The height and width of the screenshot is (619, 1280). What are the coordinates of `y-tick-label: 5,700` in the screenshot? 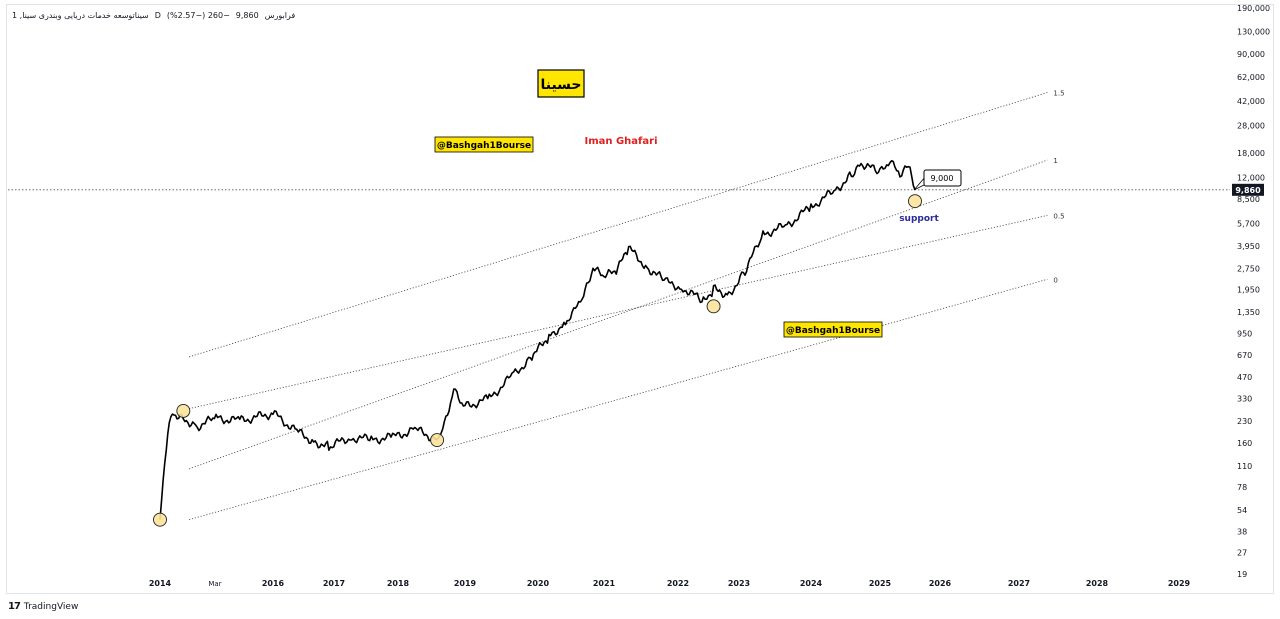 It's located at (1248, 223).